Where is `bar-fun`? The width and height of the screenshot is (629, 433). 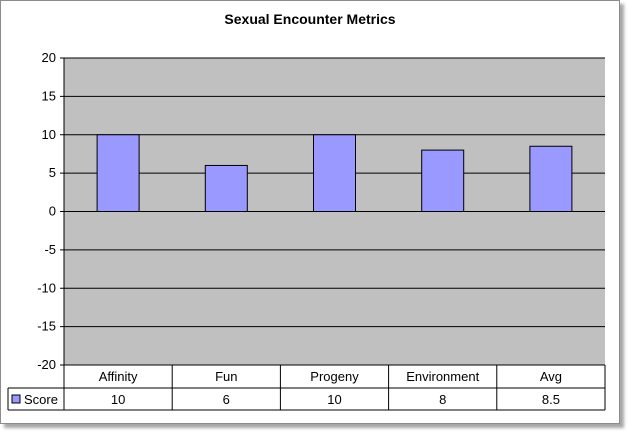
bar-fun is located at coordinates (226, 188).